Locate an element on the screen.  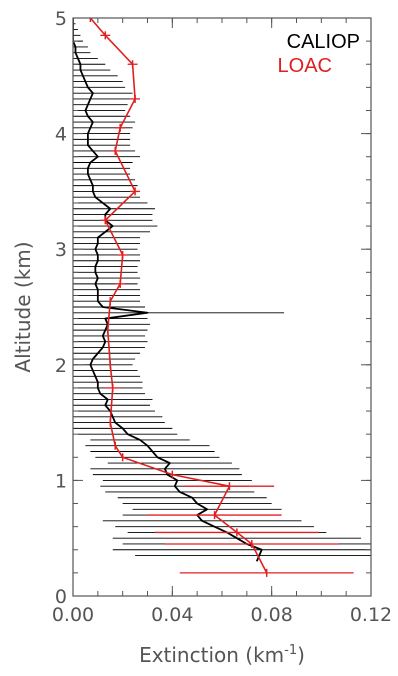
x-axis-title-text: Extinction (km is located at coordinates (211, 655).